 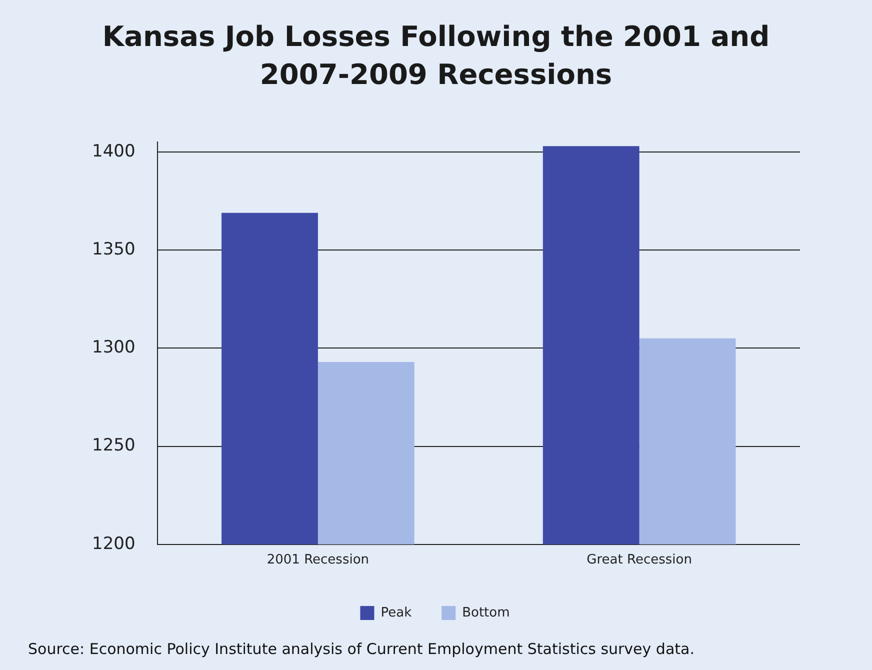 What do you see at coordinates (436, 56) in the screenshot?
I see `chart-title: Kansas Job Losses Following the 2001 and 2007-2009 Recessions` at bounding box center [436, 56].